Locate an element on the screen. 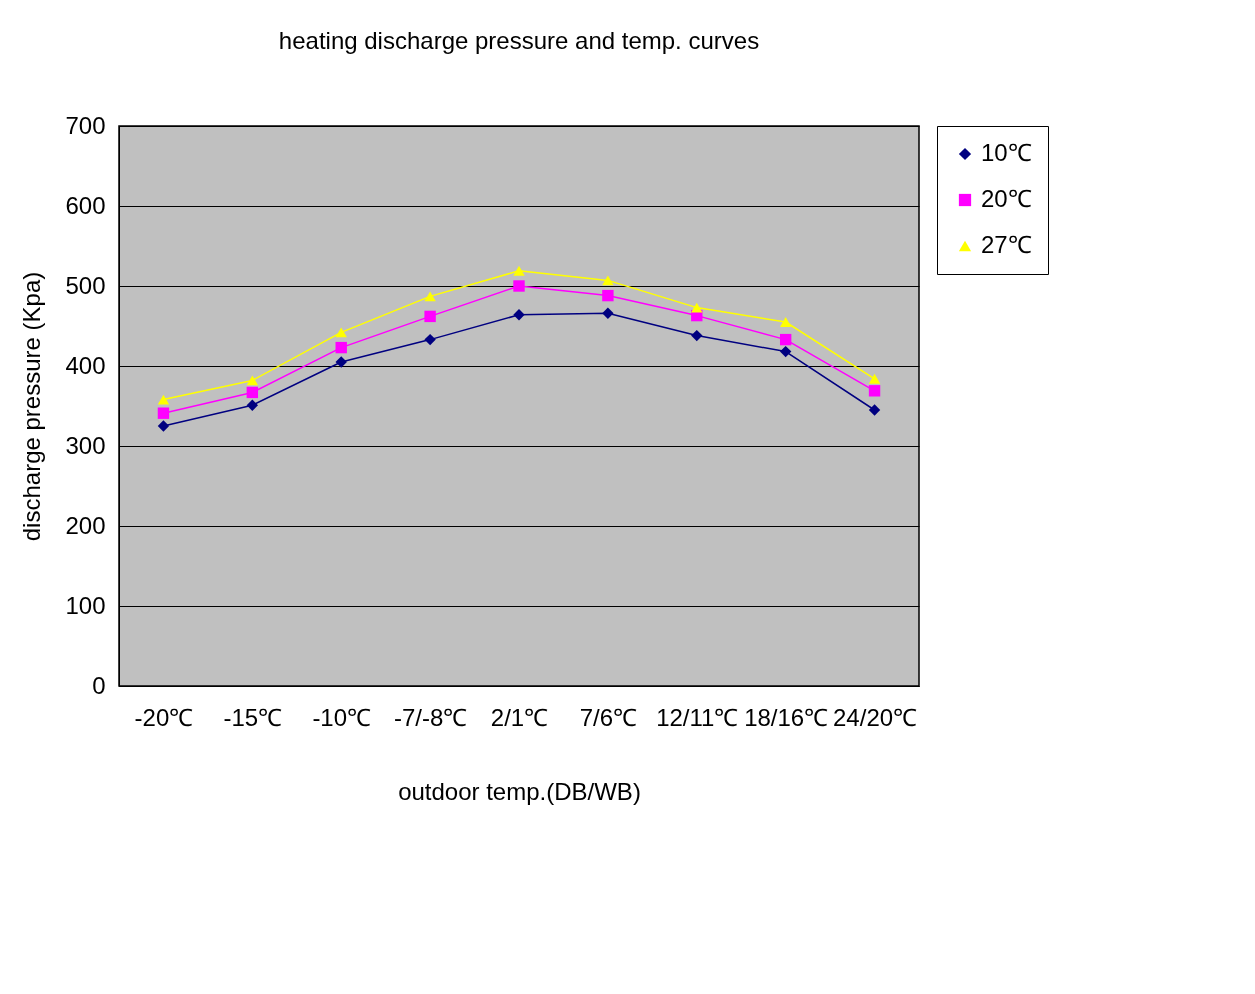 The height and width of the screenshot is (994, 1255). y-tick-label: 0 is located at coordinates (99, 685).